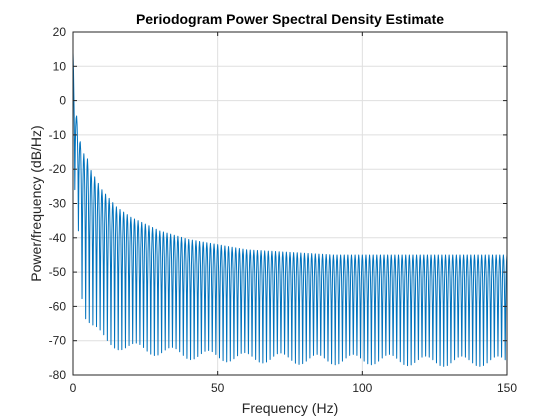 The height and width of the screenshot is (420, 560). Describe the element at coordinates (507, 388) in the screenshot. I see `x-tick-label: 150` at that location.